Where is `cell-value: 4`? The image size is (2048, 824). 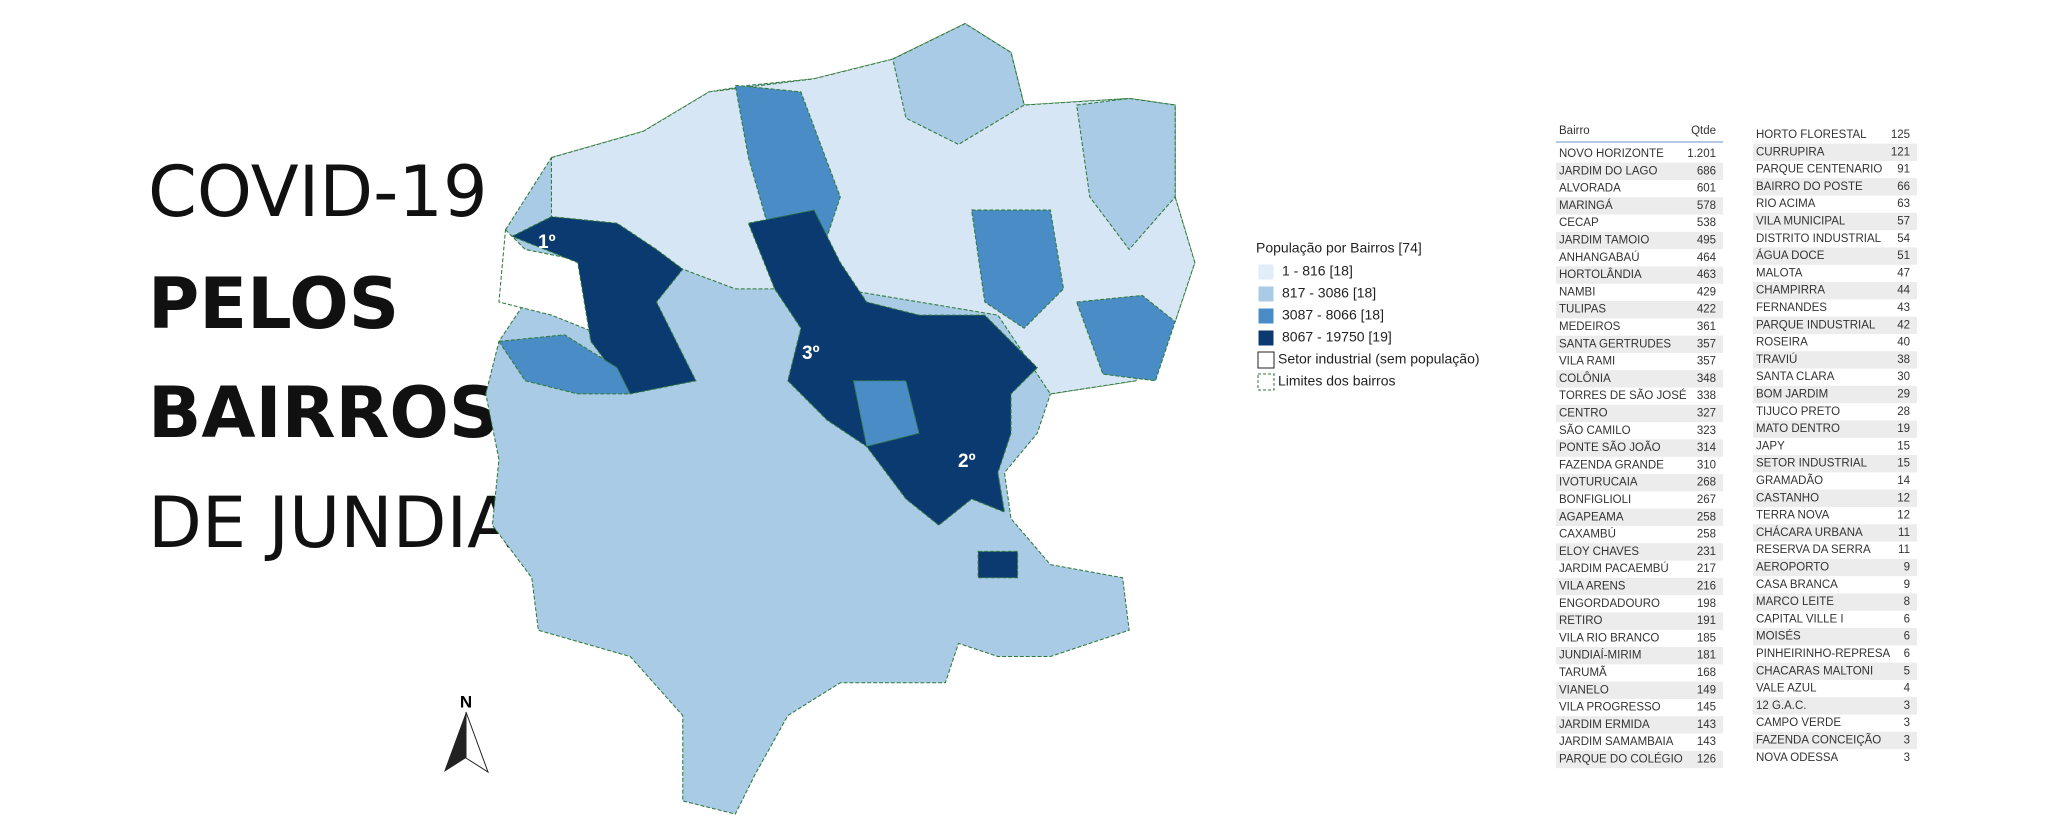
cell-value: 4 is located at coordinates (1907, 689).